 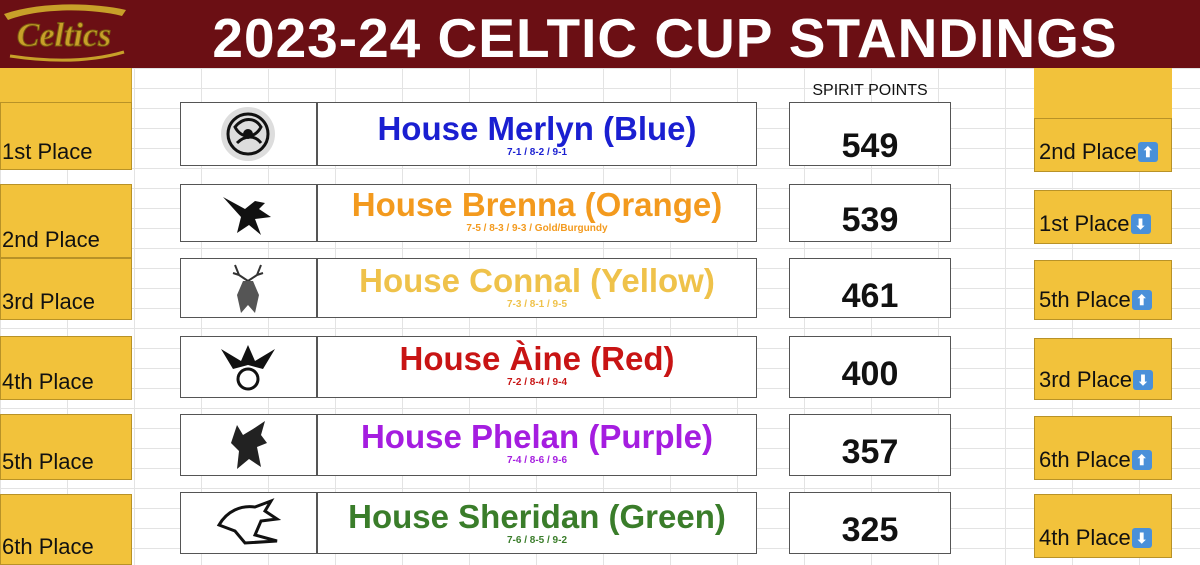 What do you see at coordinates (64, 35) in the screenshot?
I see `svg-text: Celtics` at bounding box center [64, 35].